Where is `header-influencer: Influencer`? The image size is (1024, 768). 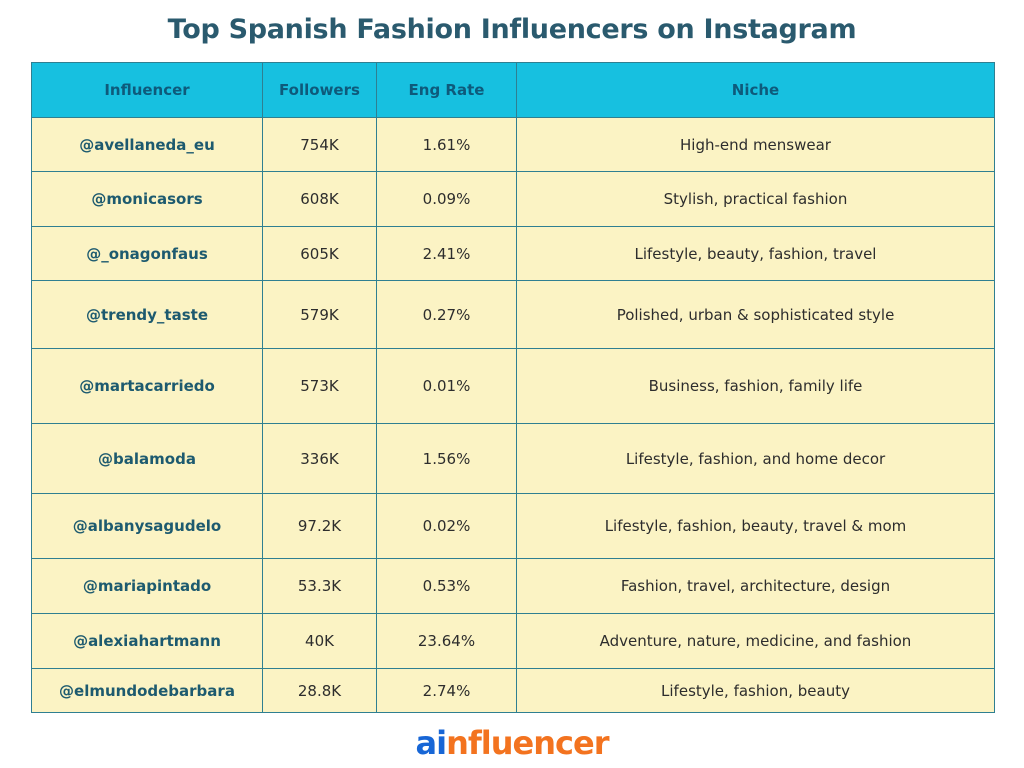
header-influencer: Influencer is located at coordinates (147, 90).